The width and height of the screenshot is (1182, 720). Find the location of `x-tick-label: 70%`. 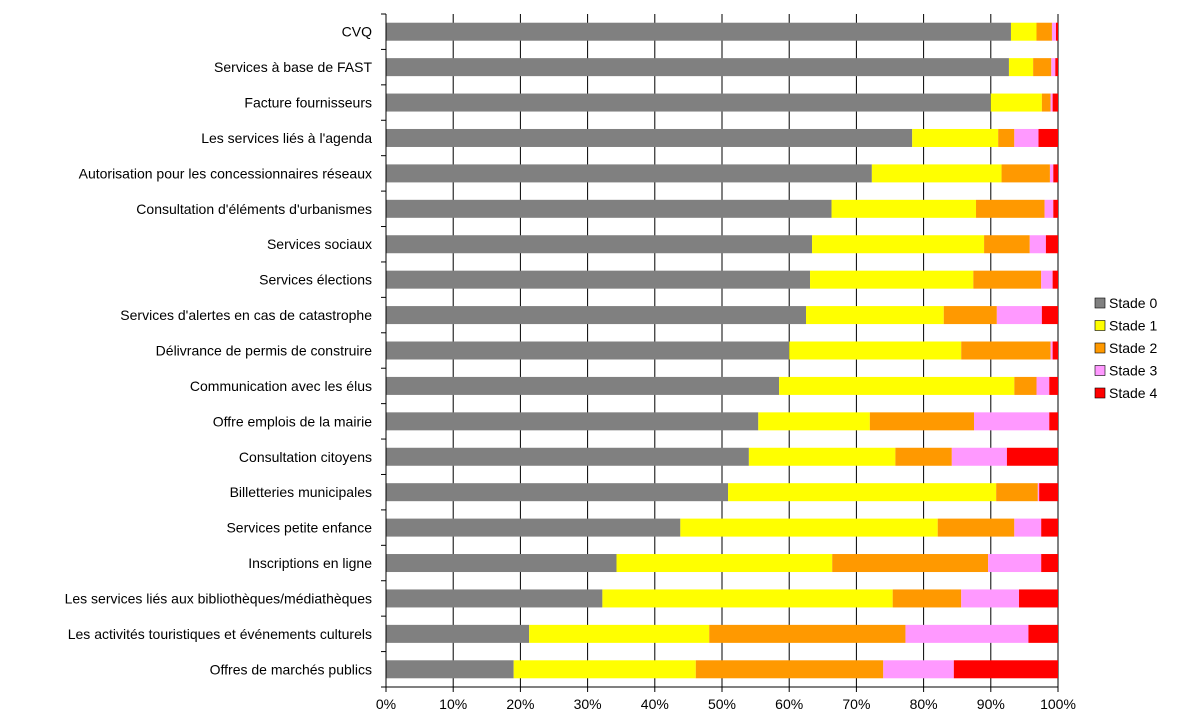

x-tick-label: 70% is located at coordinates (856, 704).